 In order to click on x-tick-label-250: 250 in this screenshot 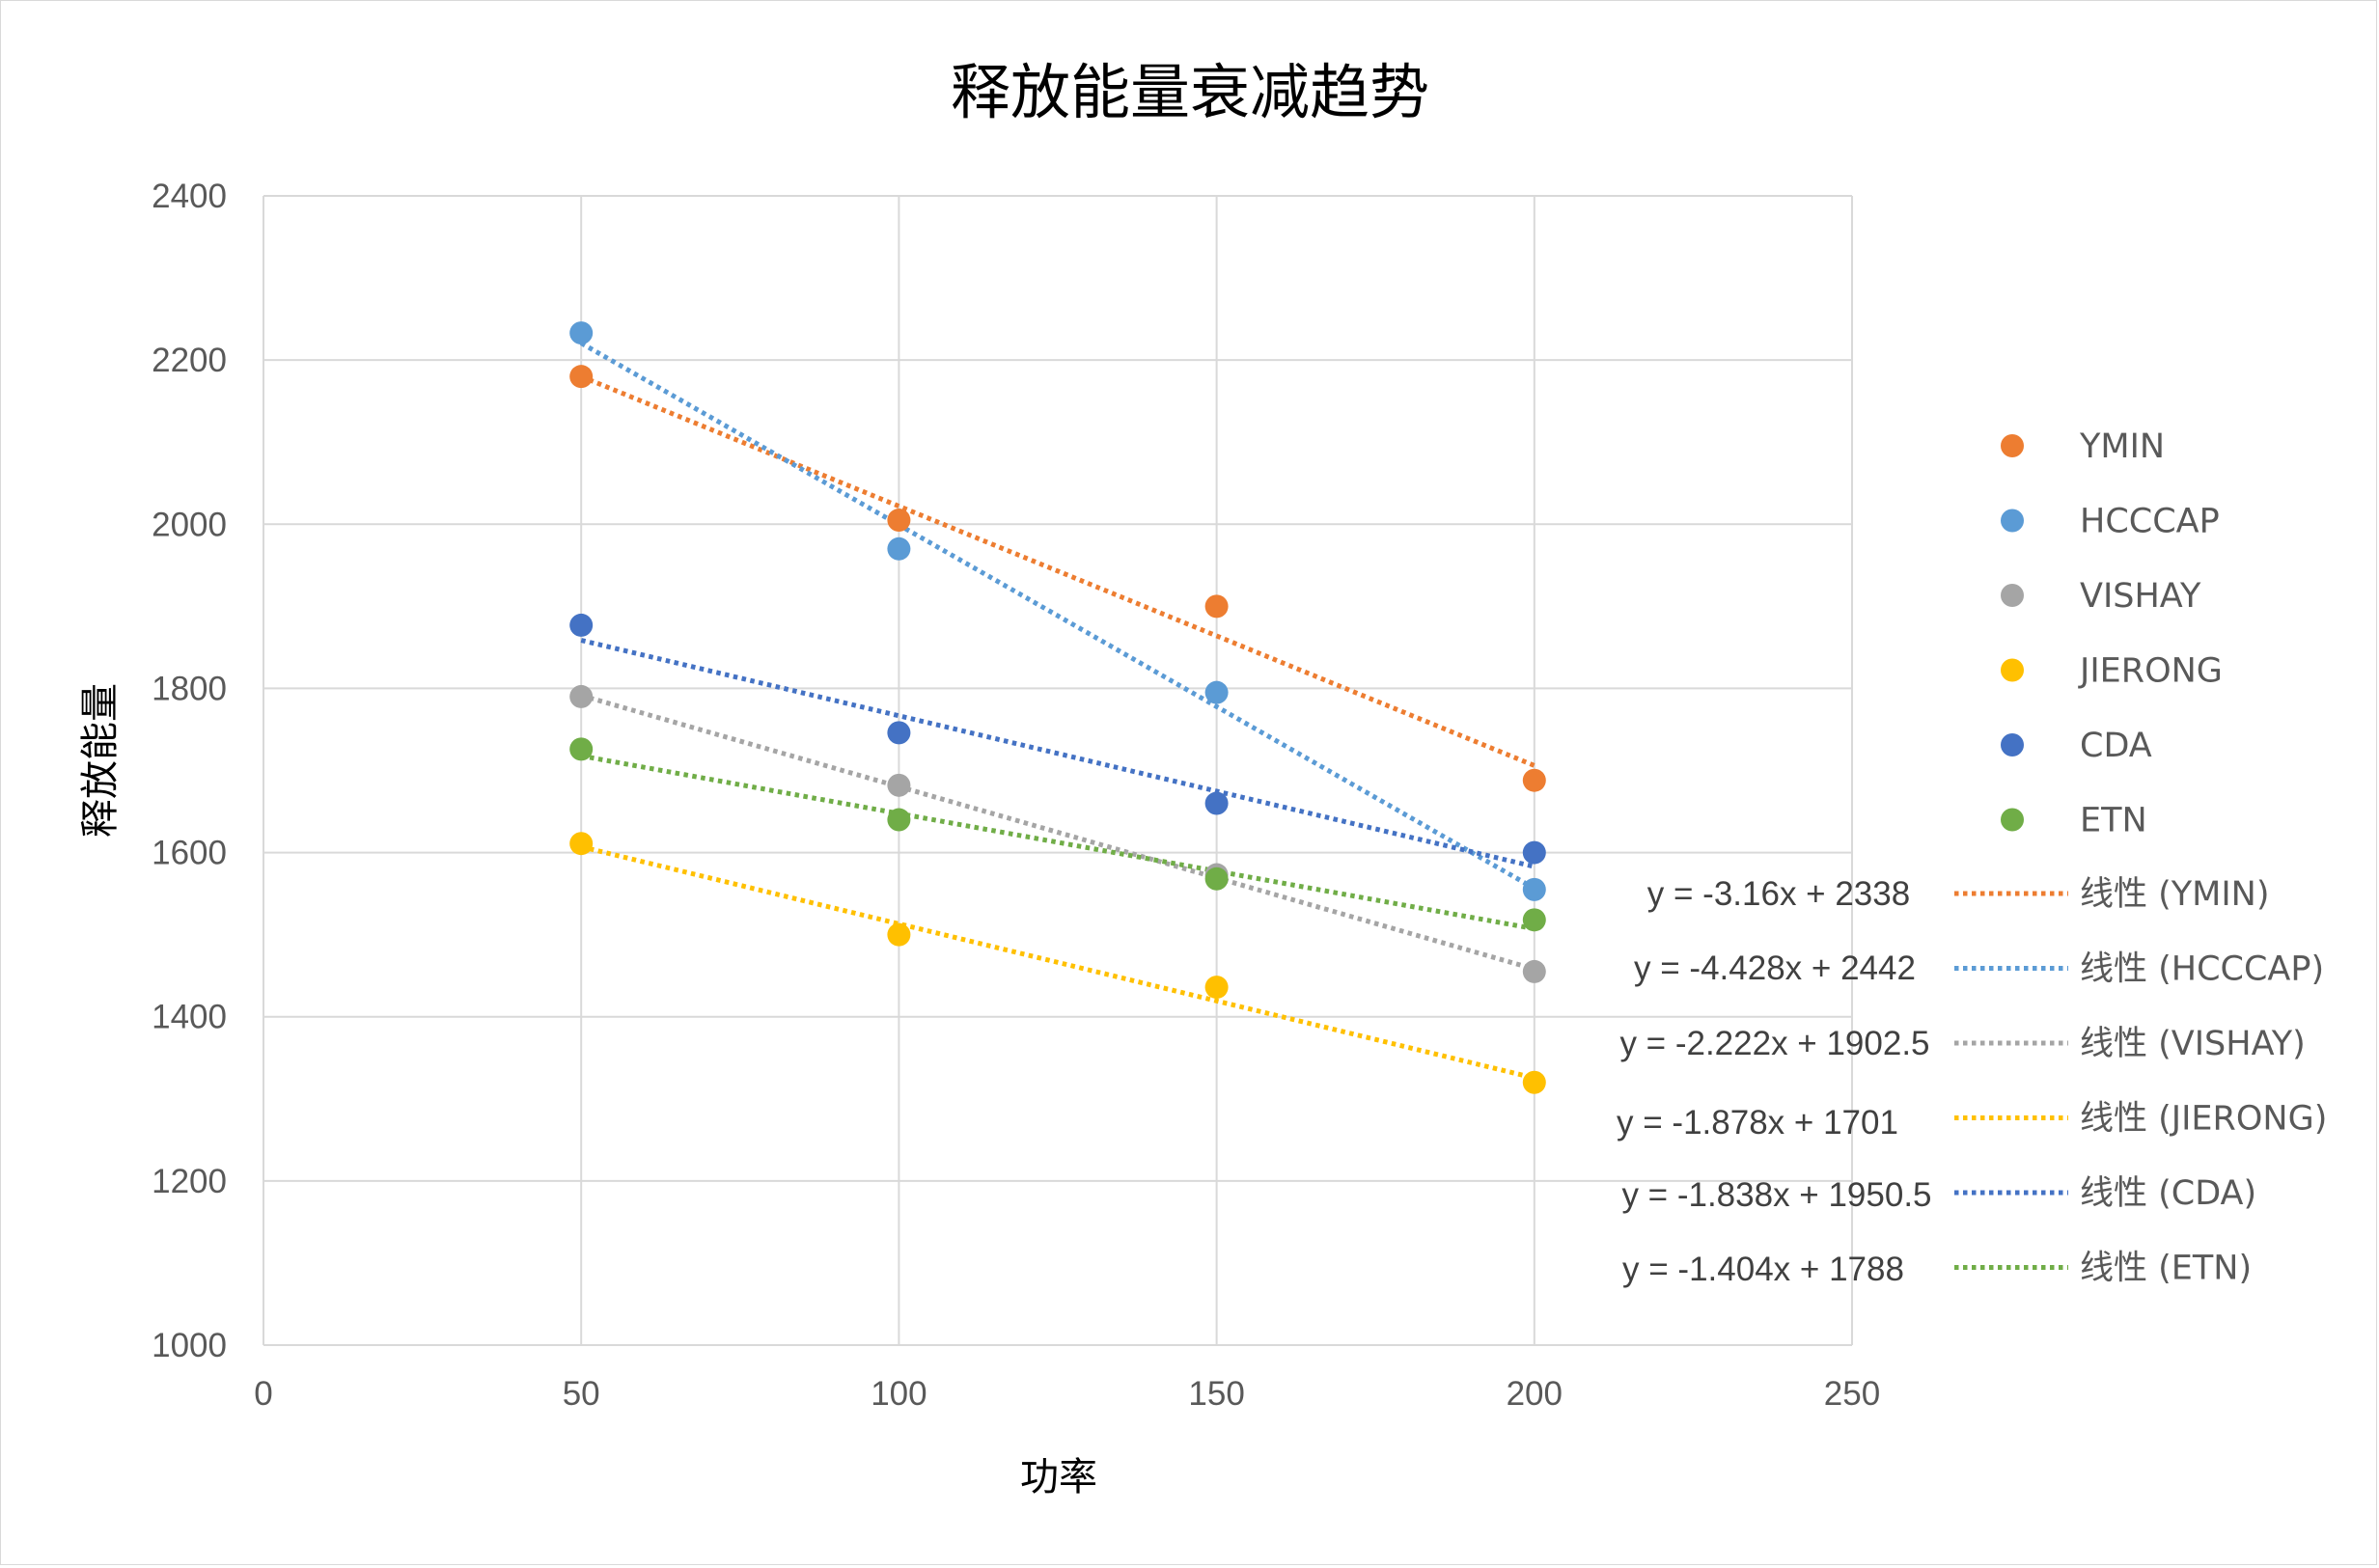, I will do `click(1852, 1394)`.